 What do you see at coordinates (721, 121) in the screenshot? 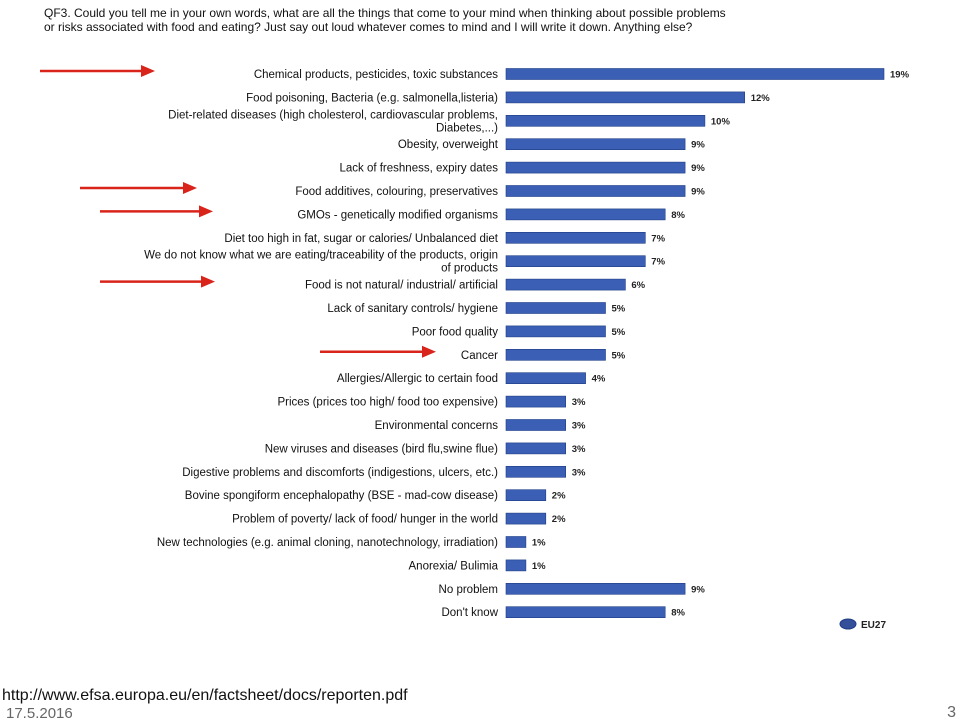
I see `value-label: 10%` at bounding box center [721, 121].